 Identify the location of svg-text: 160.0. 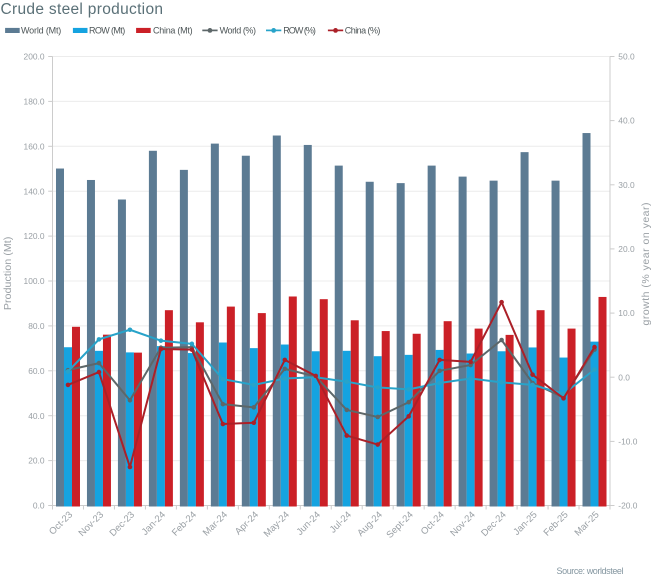
(34, 146).